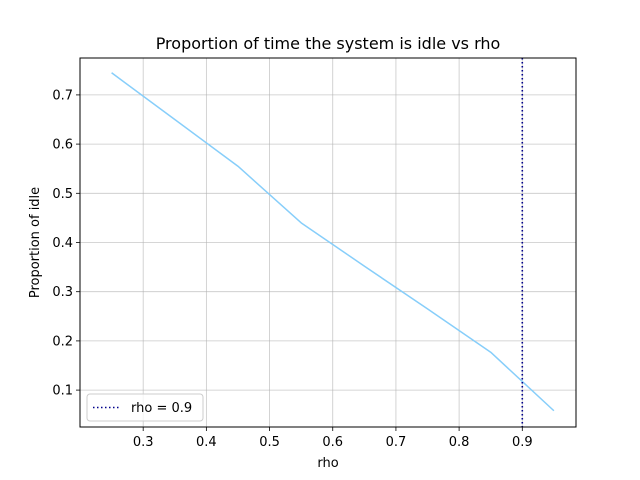  I want to click on y-tick-label: 0.7, so click(62, 95).